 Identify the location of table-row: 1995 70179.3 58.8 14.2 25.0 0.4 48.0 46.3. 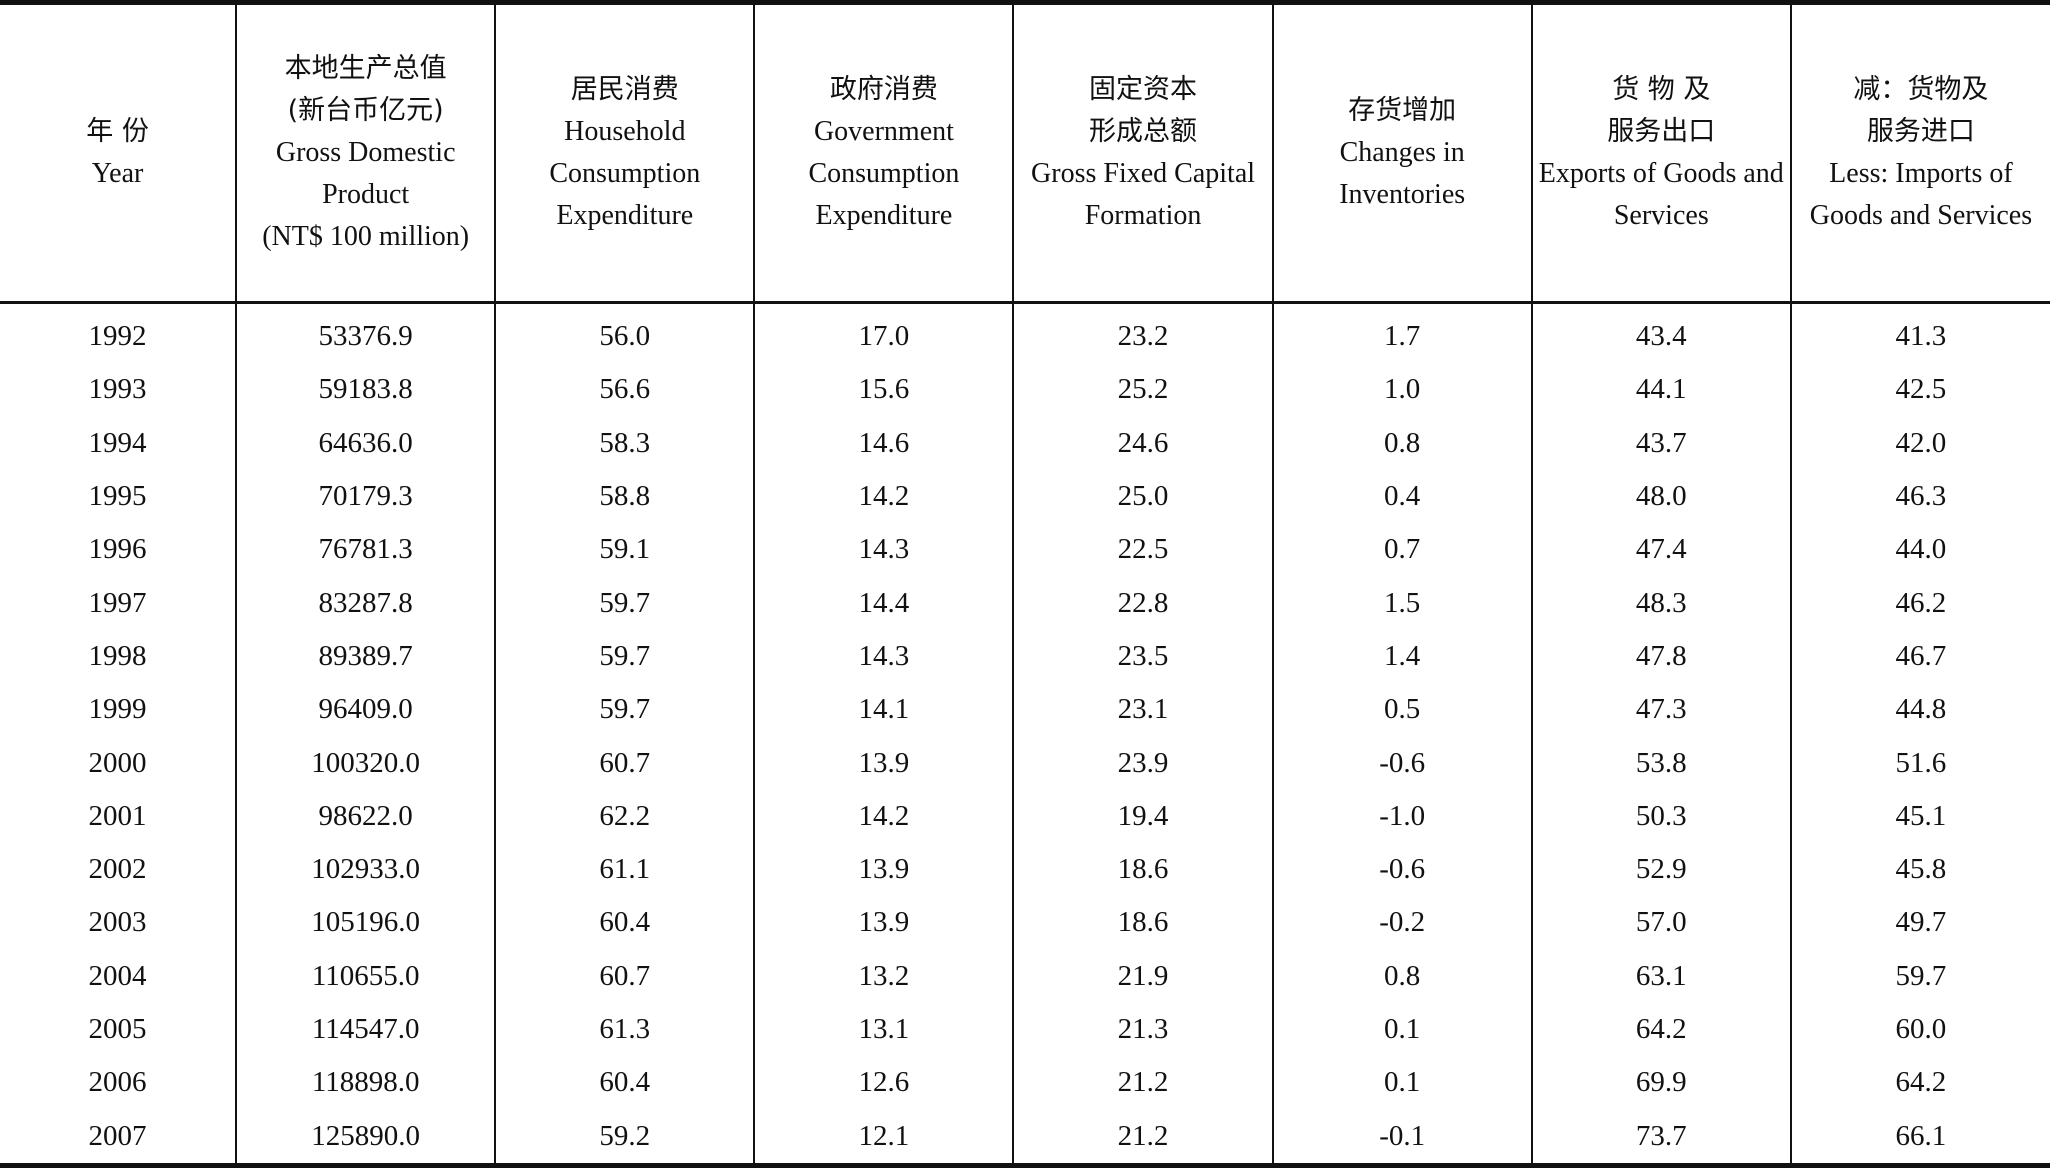
(1025, 496).